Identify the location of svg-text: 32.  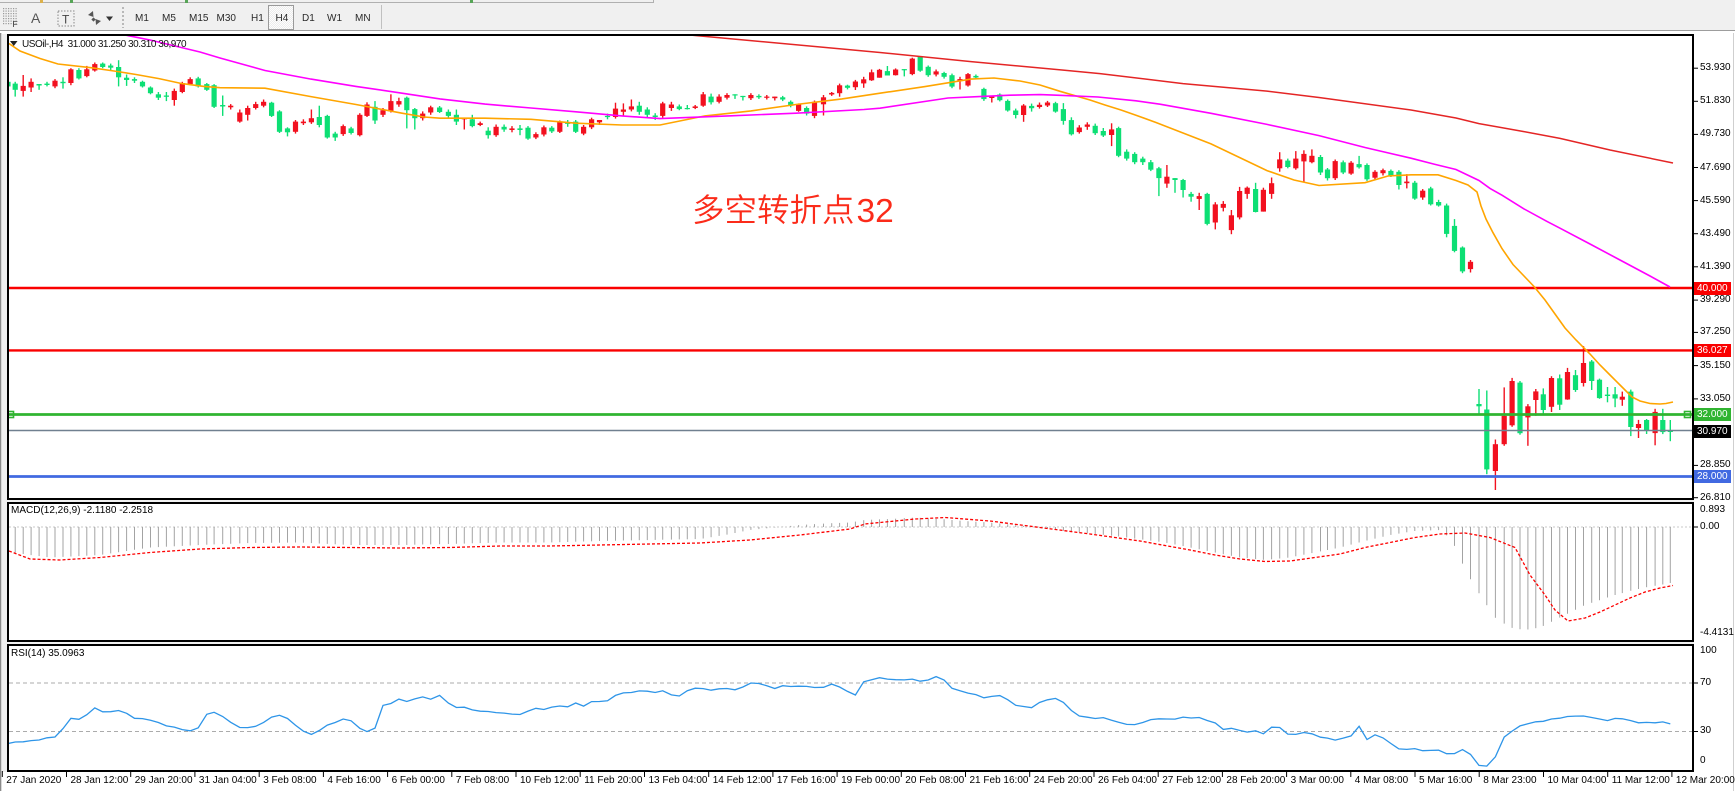
(875, 211).